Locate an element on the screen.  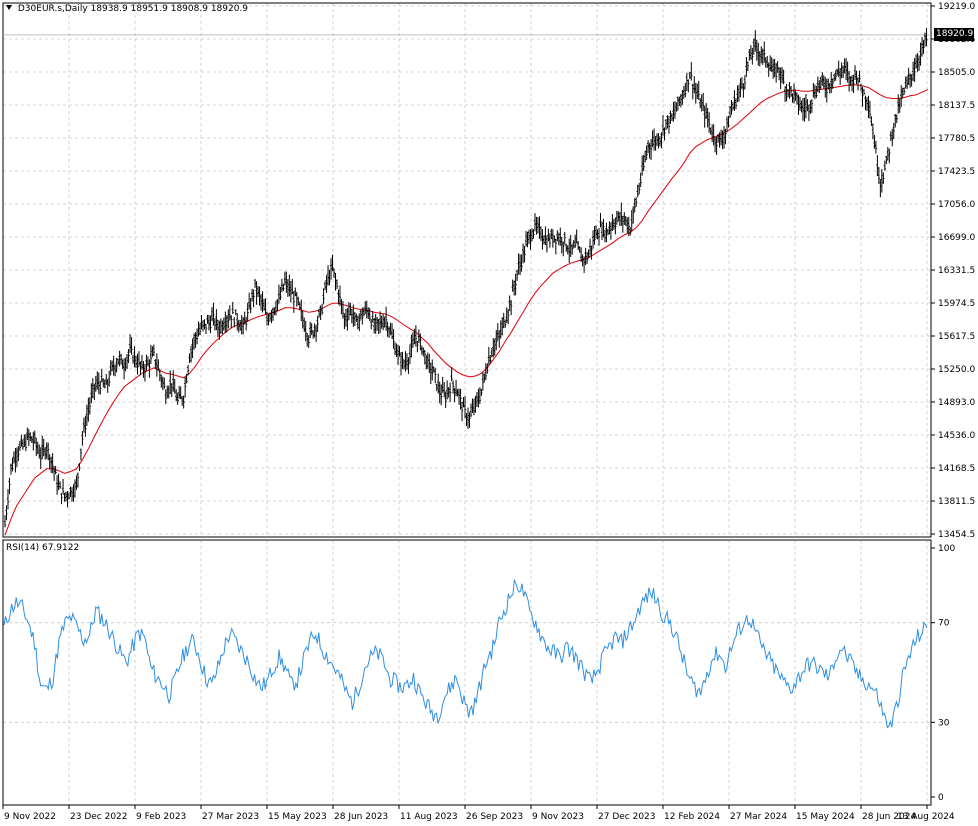
price-tick-label: 14168.5 is located at coordinates (956, 469).